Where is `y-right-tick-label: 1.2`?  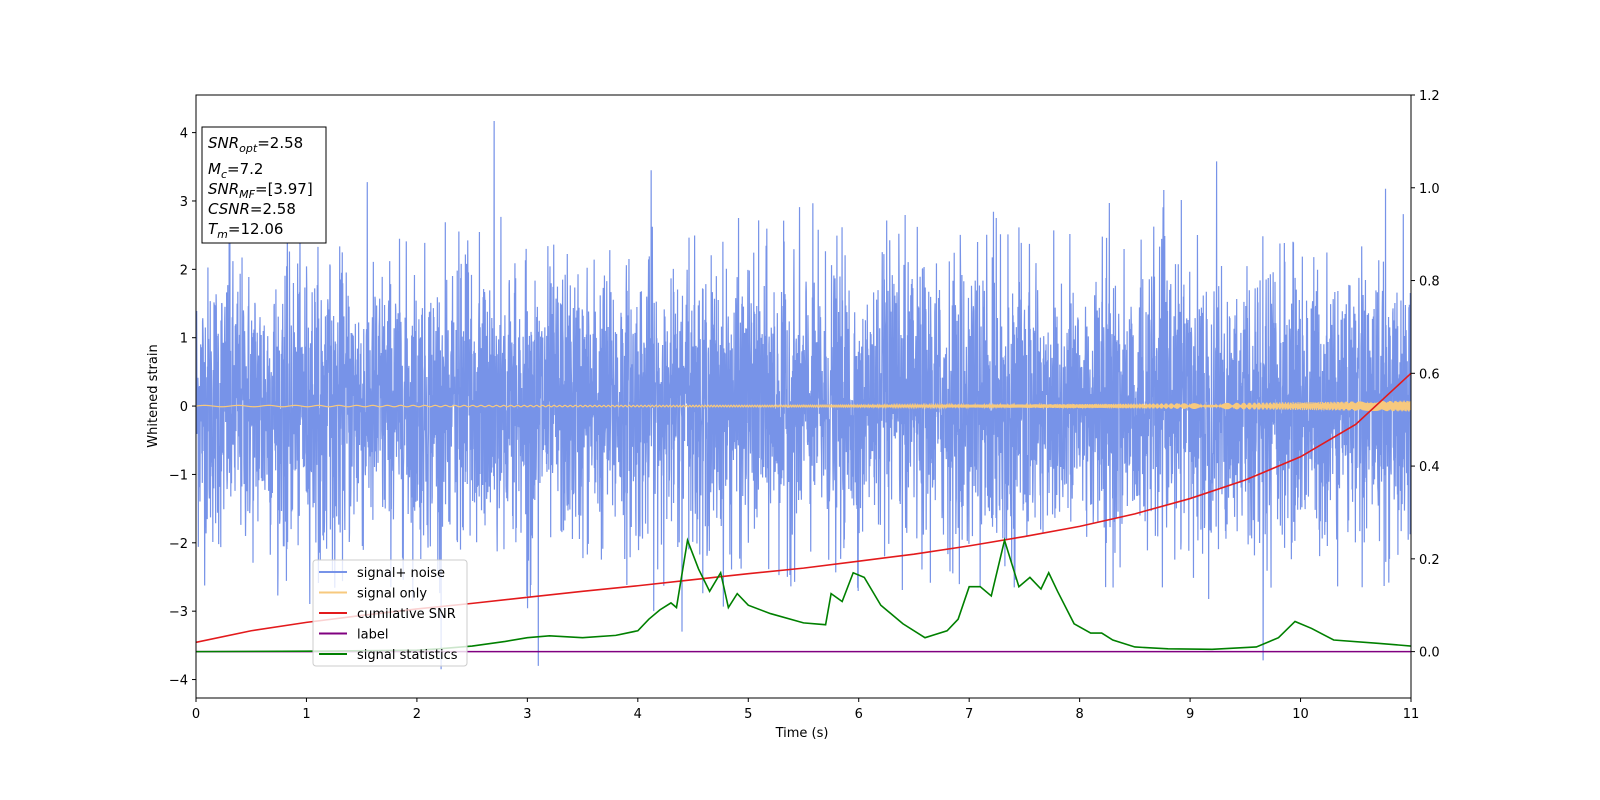 y-right-tick-label: 1.2 is located at coordinates (1429, 96).